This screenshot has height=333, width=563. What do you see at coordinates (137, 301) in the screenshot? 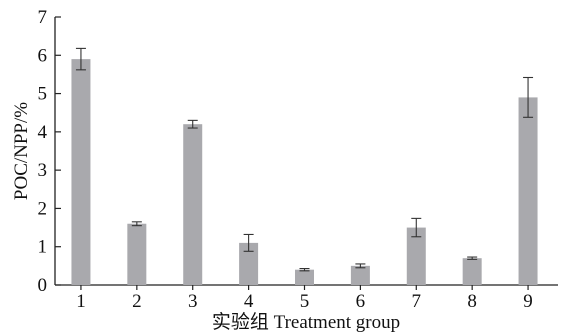
I see `x-tick-label: 2` at bounding box center [137, 301].